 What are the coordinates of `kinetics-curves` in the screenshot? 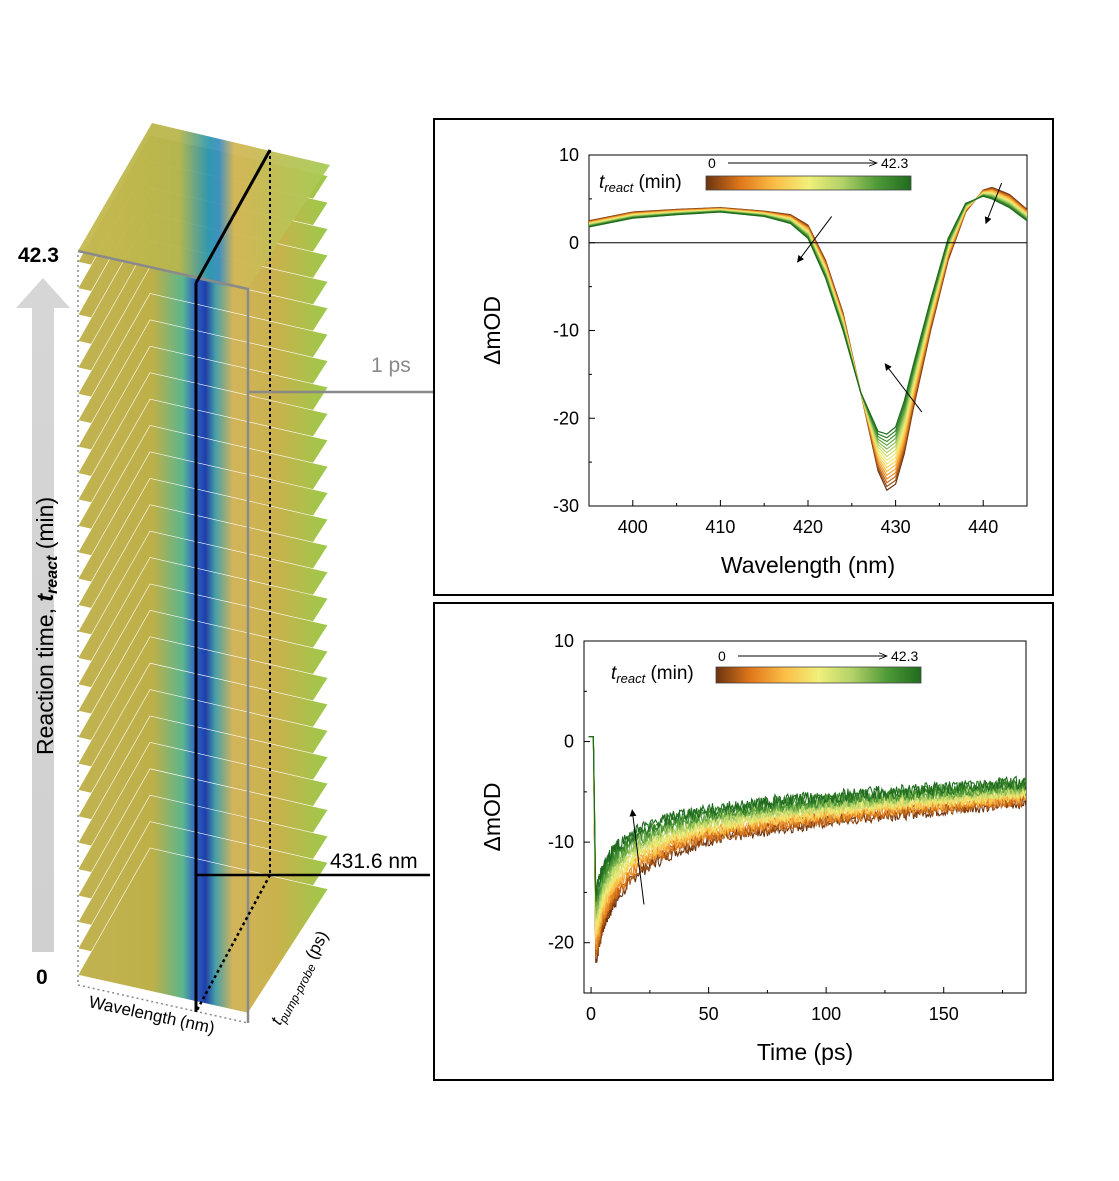 It's located at (807, 849).